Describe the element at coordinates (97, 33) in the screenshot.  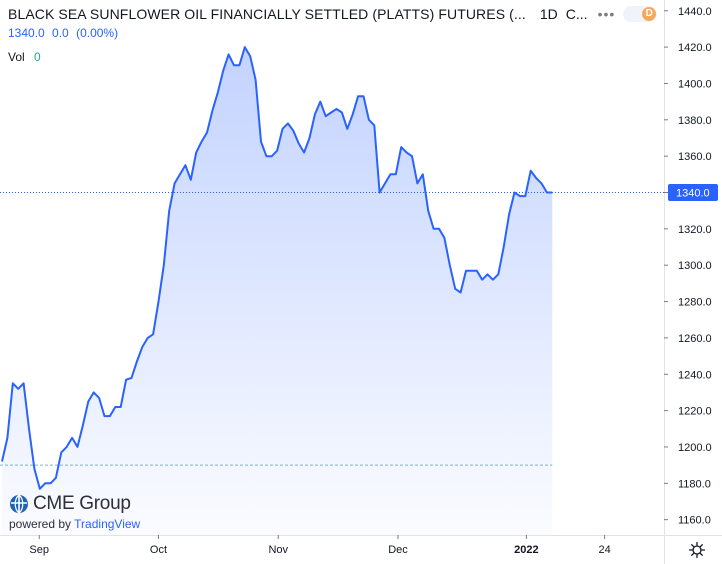
I see `price-change-percent: (0.00%)` at that location.